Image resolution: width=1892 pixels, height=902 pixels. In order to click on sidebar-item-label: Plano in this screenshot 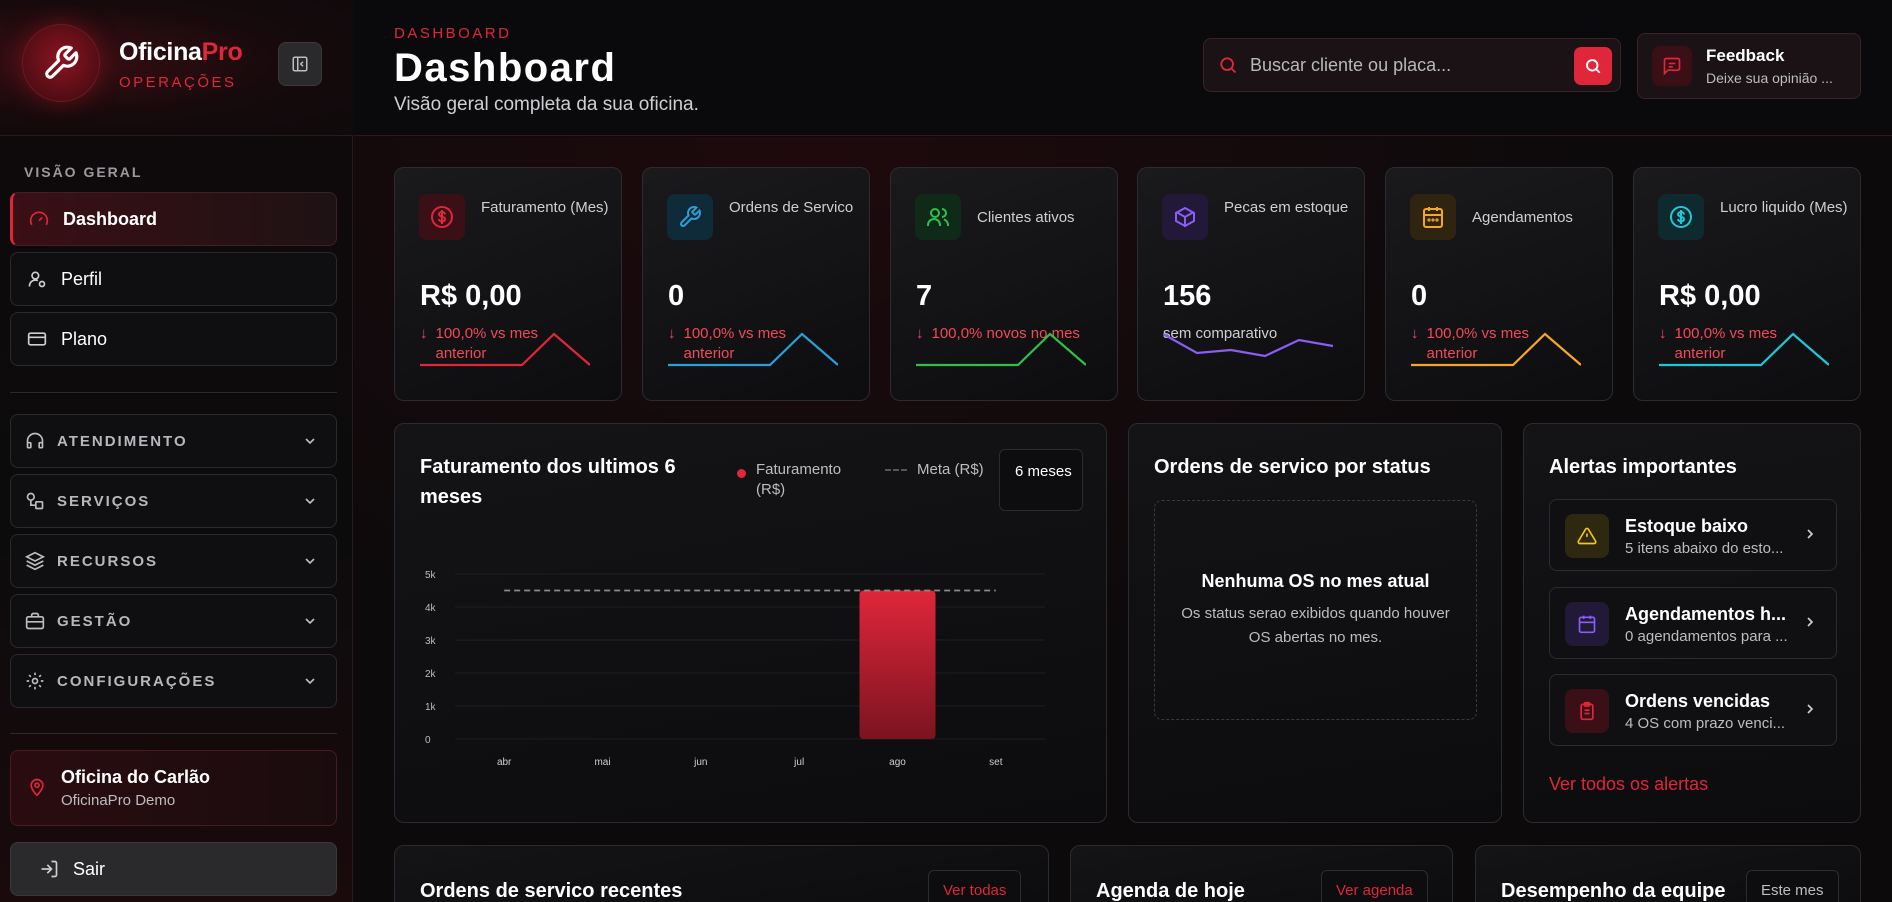, I will do `click(84, 338)`.